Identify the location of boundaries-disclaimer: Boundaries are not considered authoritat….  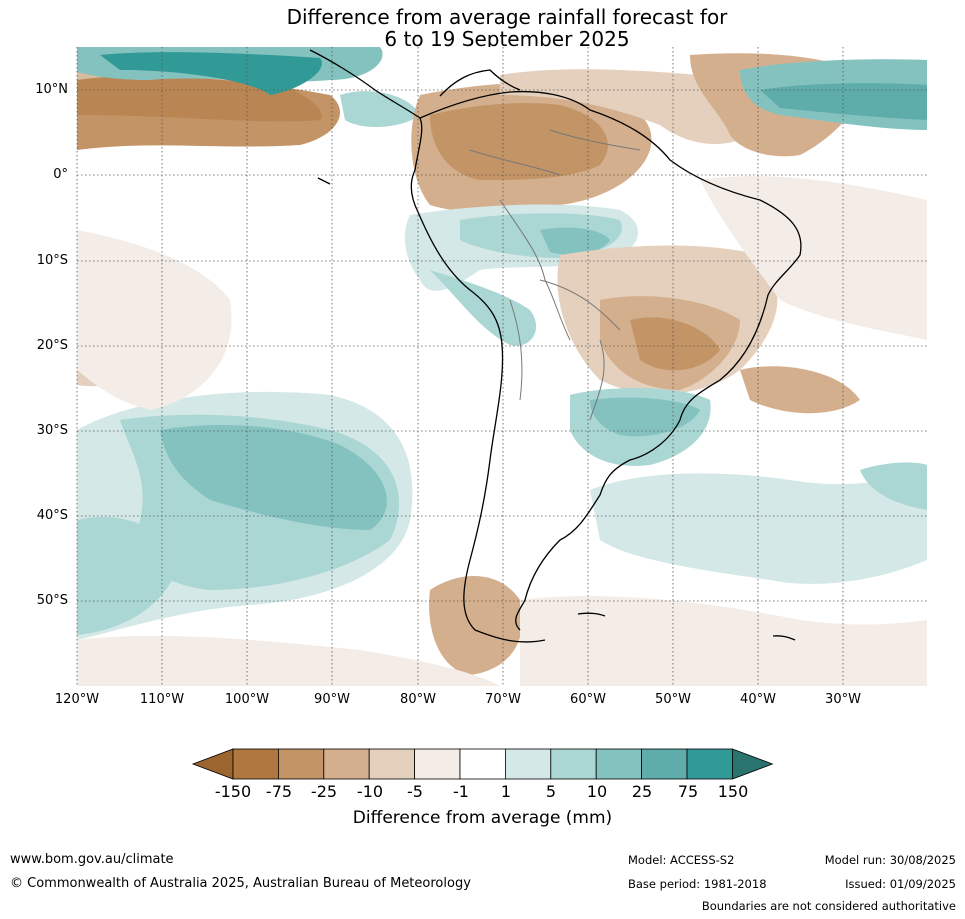
(828, 906).